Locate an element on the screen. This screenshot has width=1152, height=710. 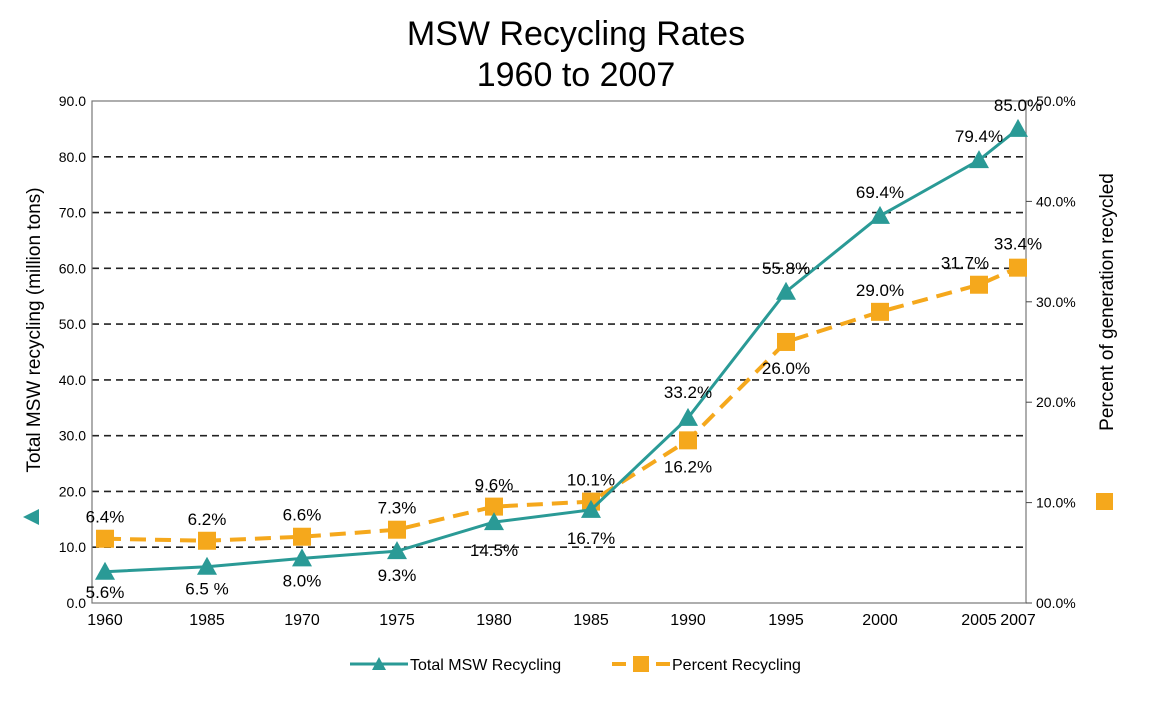
right-tick-label: 10.0% is located at coordinates (1056, 503).